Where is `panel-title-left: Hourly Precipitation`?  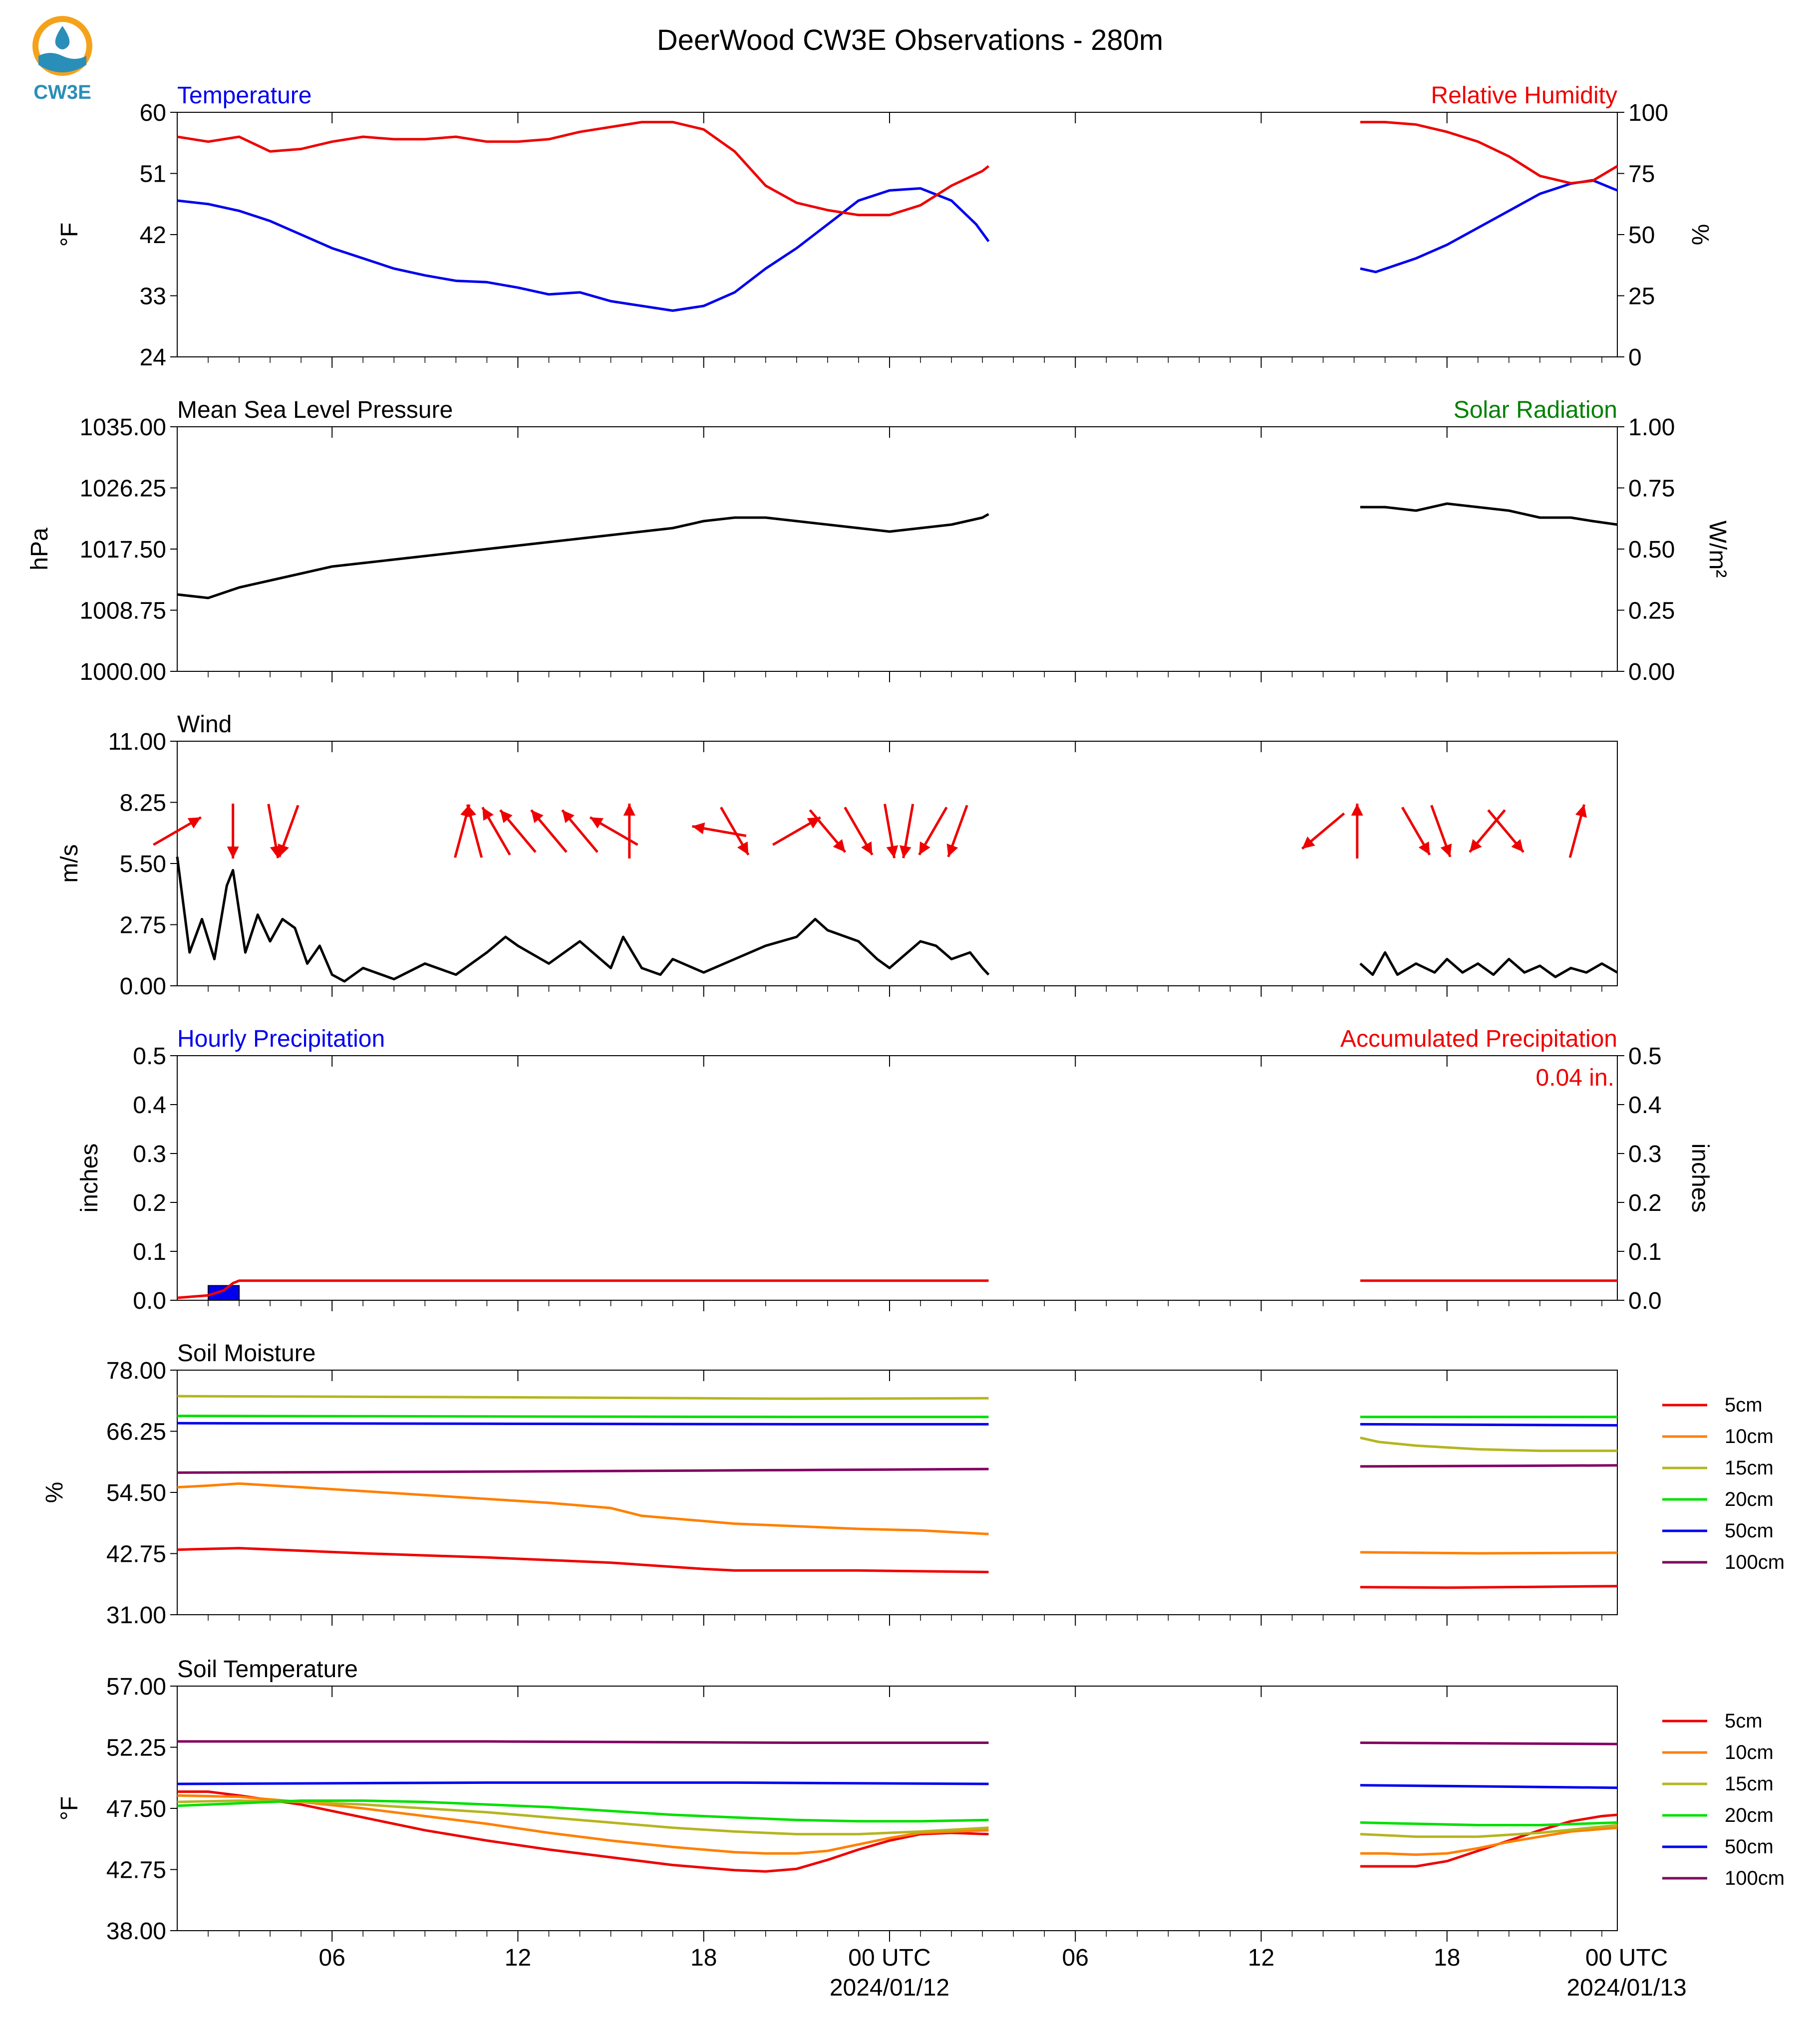 panel-title-left: Hourly Precipitation is located at coordinates (281, 1039).